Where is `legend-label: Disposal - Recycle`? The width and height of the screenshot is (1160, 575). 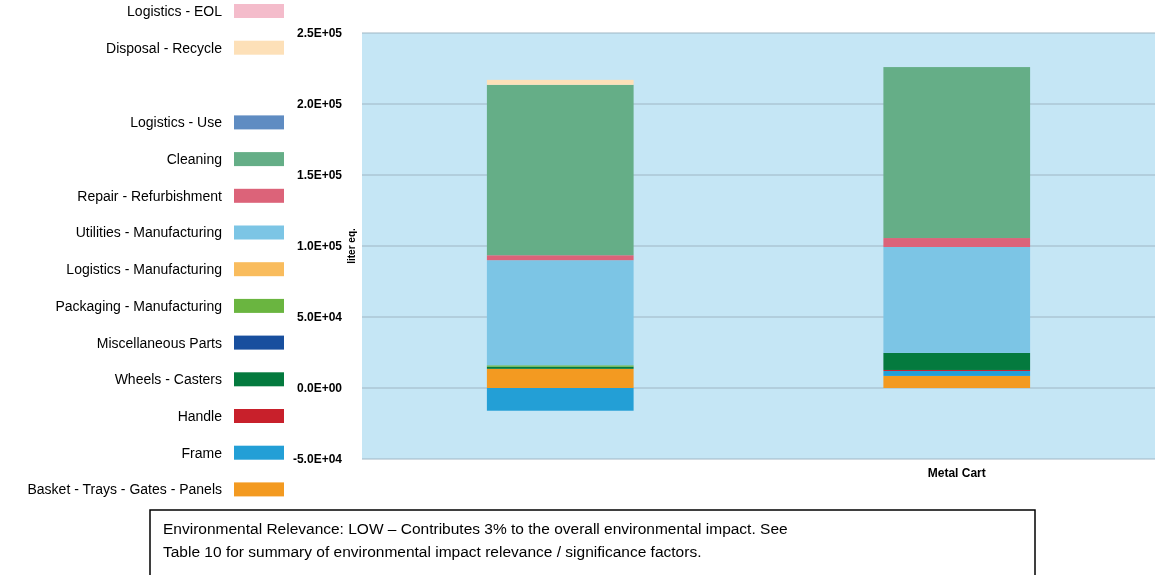 legend-label: Disposal - Recycle is located at coordinates (164, 47).